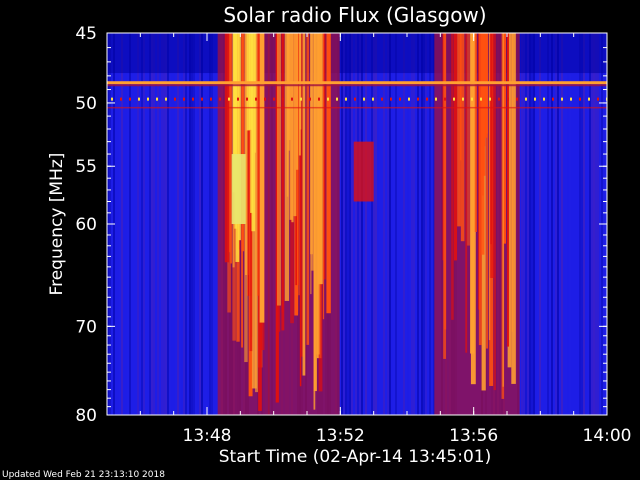 This screenshot has width=640, height=480. I want to click on y-tick-label: 80, so click(86, 416).